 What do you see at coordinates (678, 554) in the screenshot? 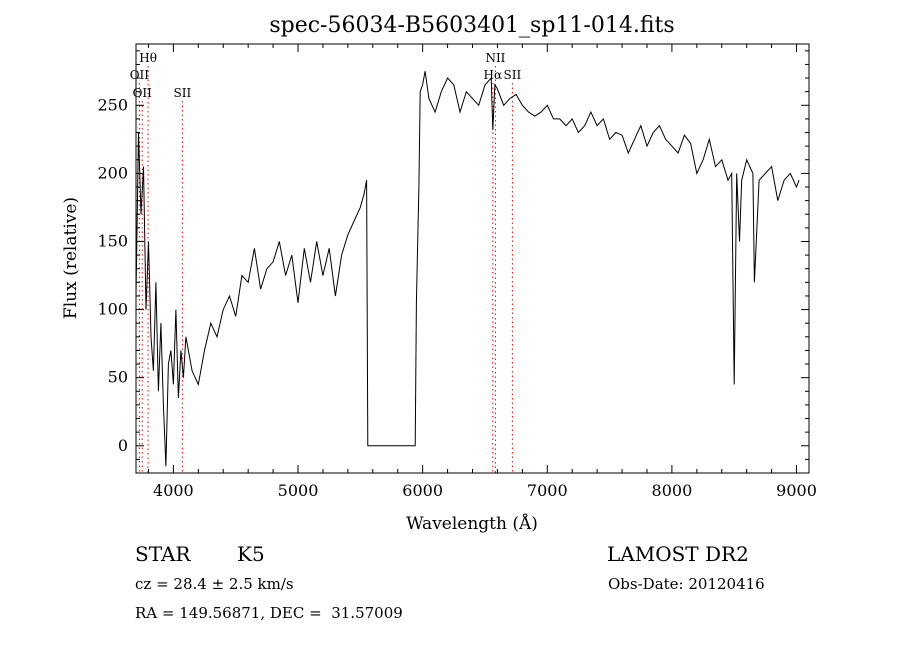
I see `survey-name: LAMOST DR2` at bounding box center [678, 554].